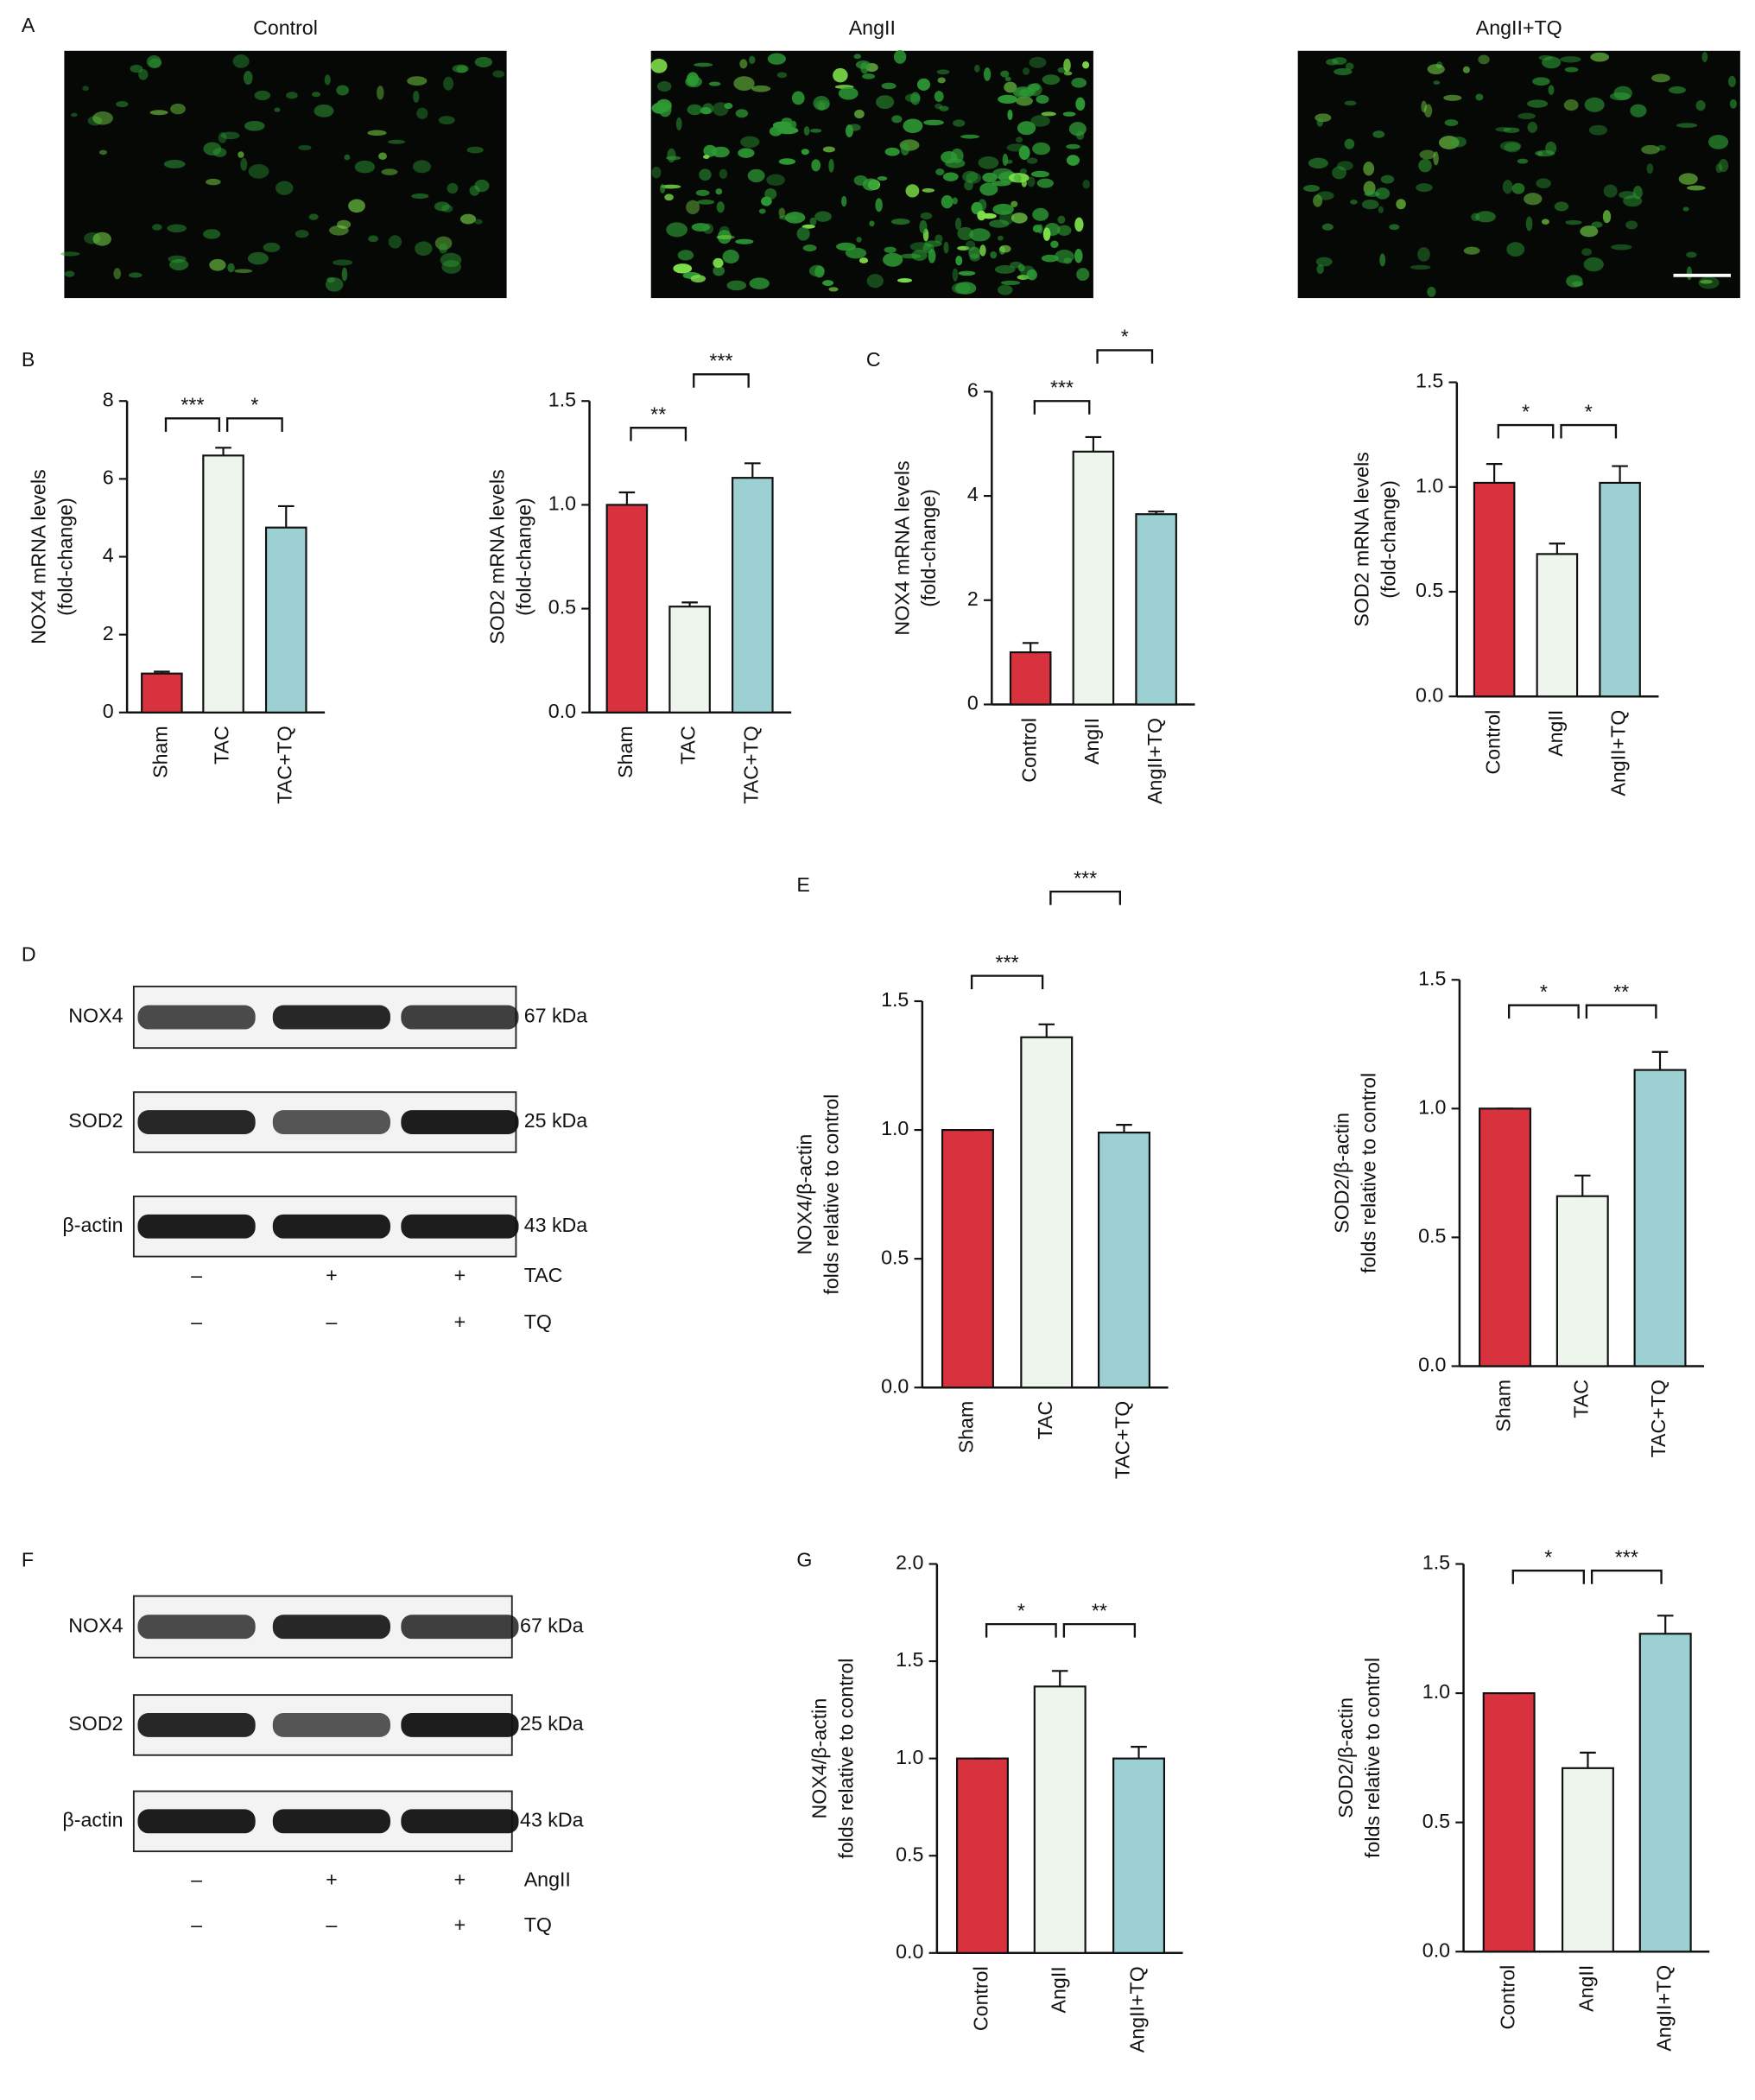 The image size is (1755, 2100). I want to click on micrograph, so click(285, 174).